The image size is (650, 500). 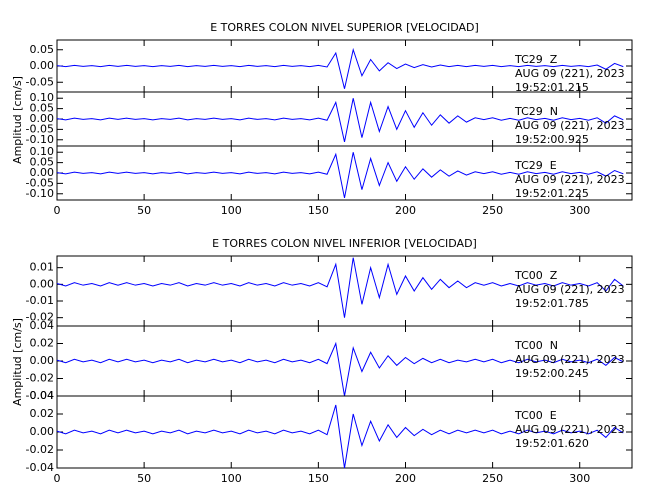 What do you see at coordinates (535, 415) in the screenshot?
I see `trace-station: TC00 E` at bounding box center [535, 415].